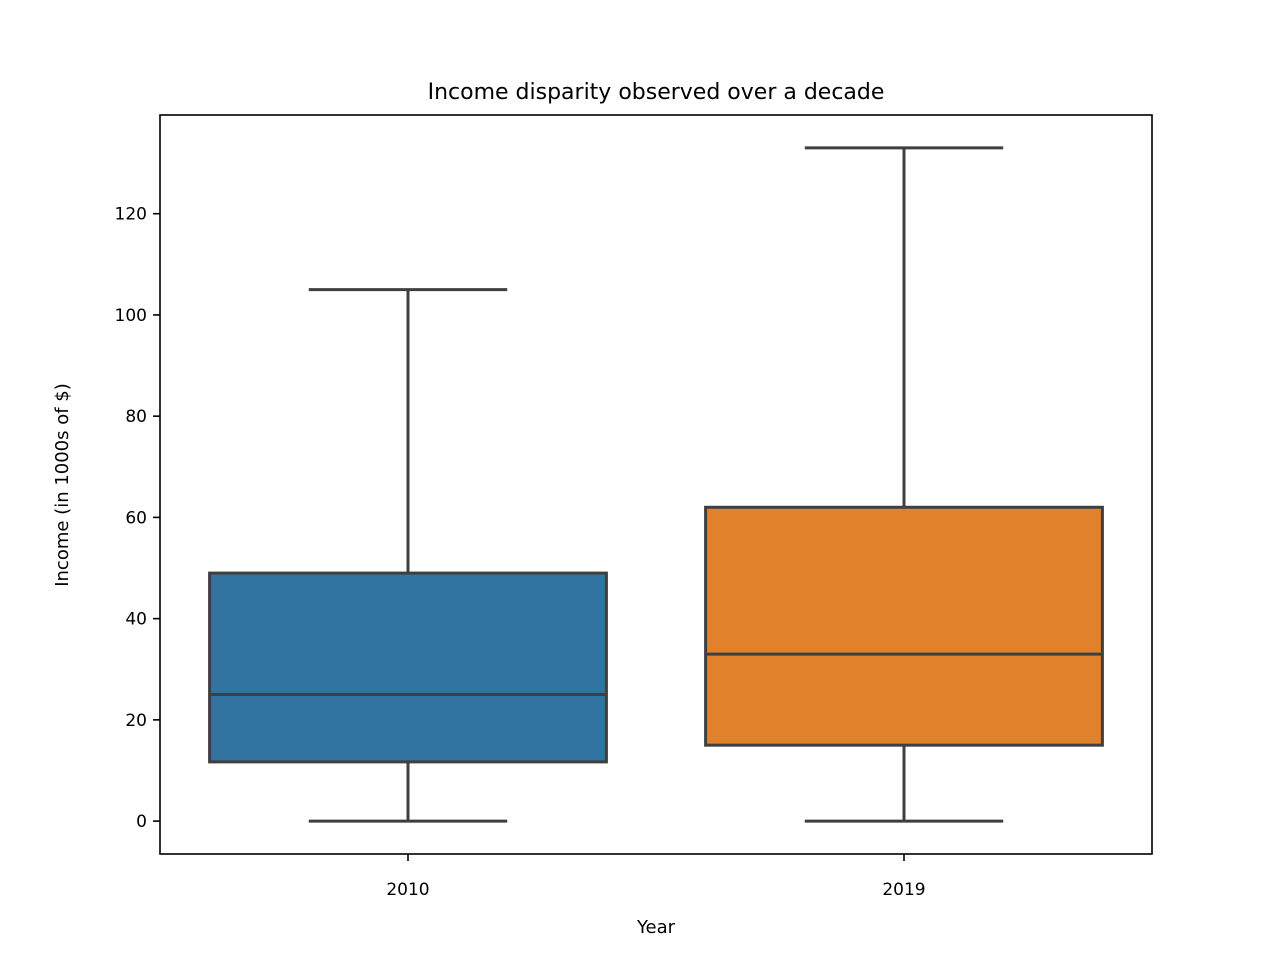 Image resolution: width=1280 pixels, height=960 pixels. I want to click on y-tick-label-100: 100, so click(131, 316).